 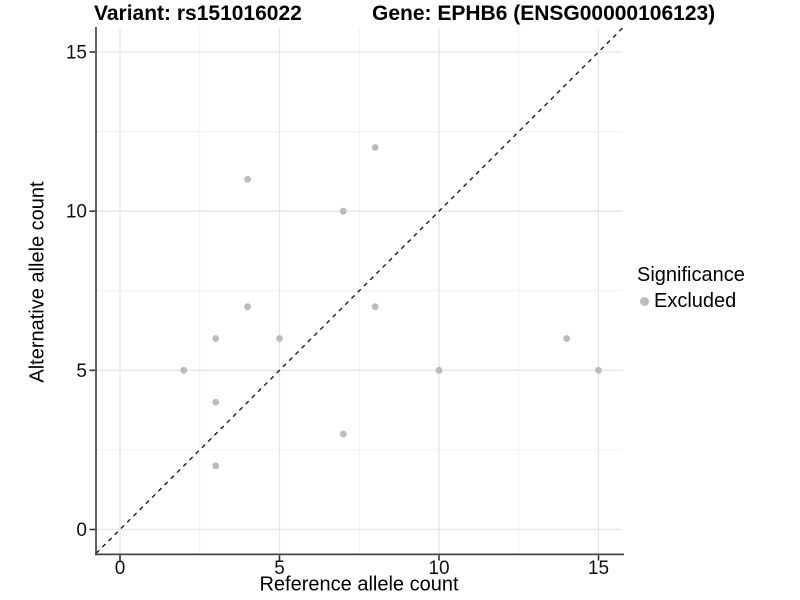 What do you see at coordinates (598, 568) in the screenshot?
I see `x-tick-label: 15` at bounding box center [598, 568].